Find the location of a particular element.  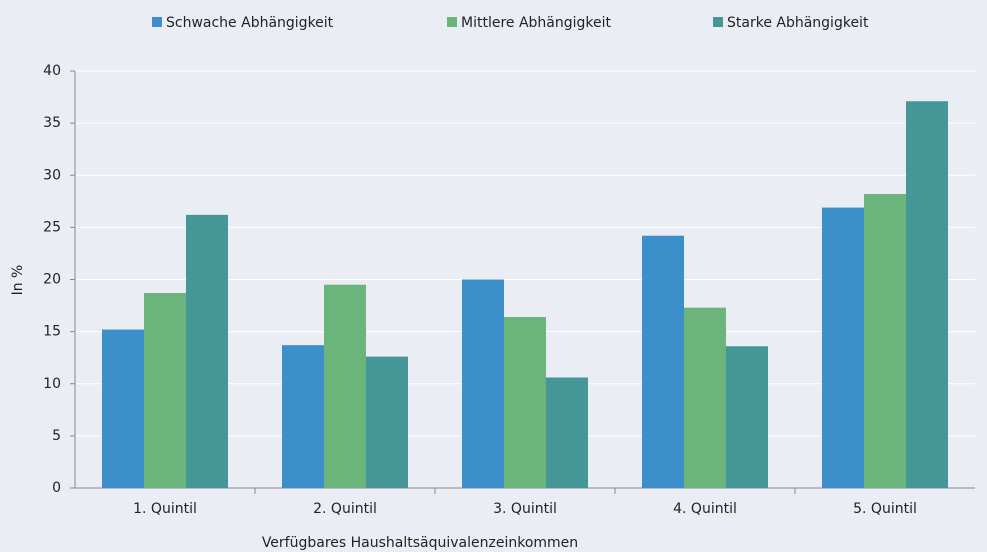

y-tick-label: 10 is located at coordinates (52, 384).